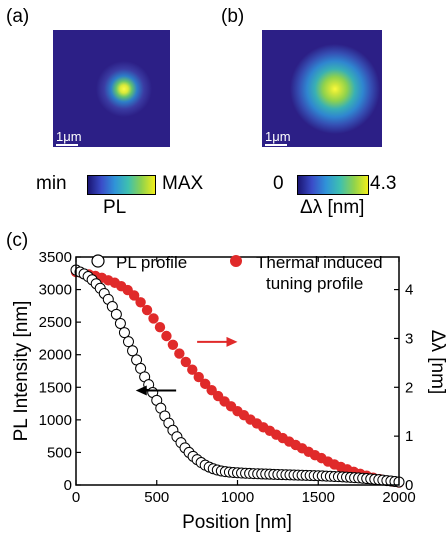 The width and height of the screenshot is (446, 533). Describe the element at coordinates (67, 145) in the screenshot. I see `panel-a-scalebar` at that location.